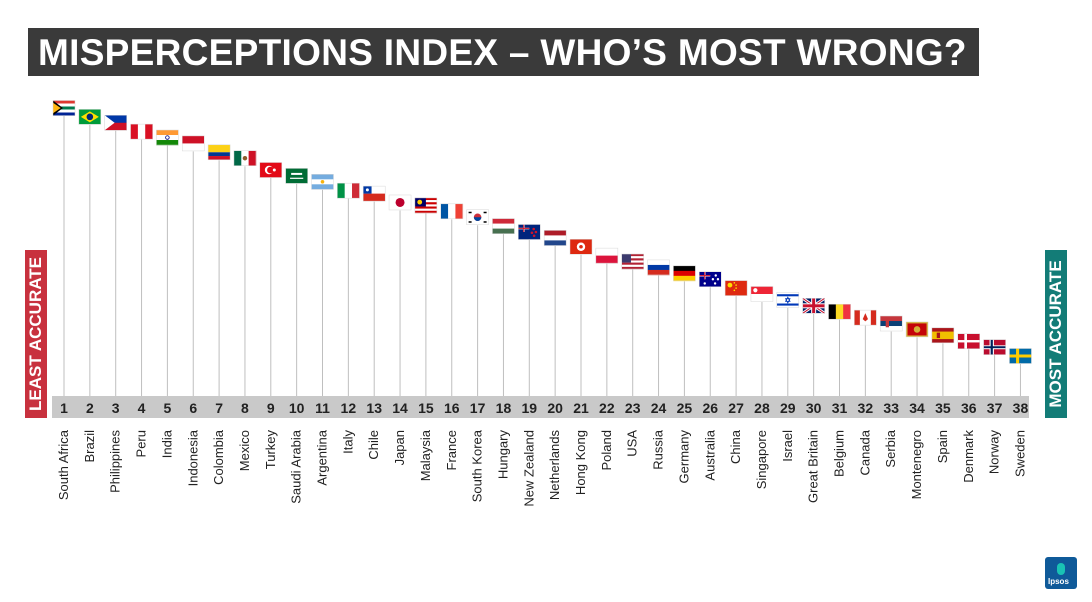 The width and height of the screenshot is (1092, 602). Describe the element at coordinates (943, 335) in the screenshot. I see `spain-flag-icon` at that location.